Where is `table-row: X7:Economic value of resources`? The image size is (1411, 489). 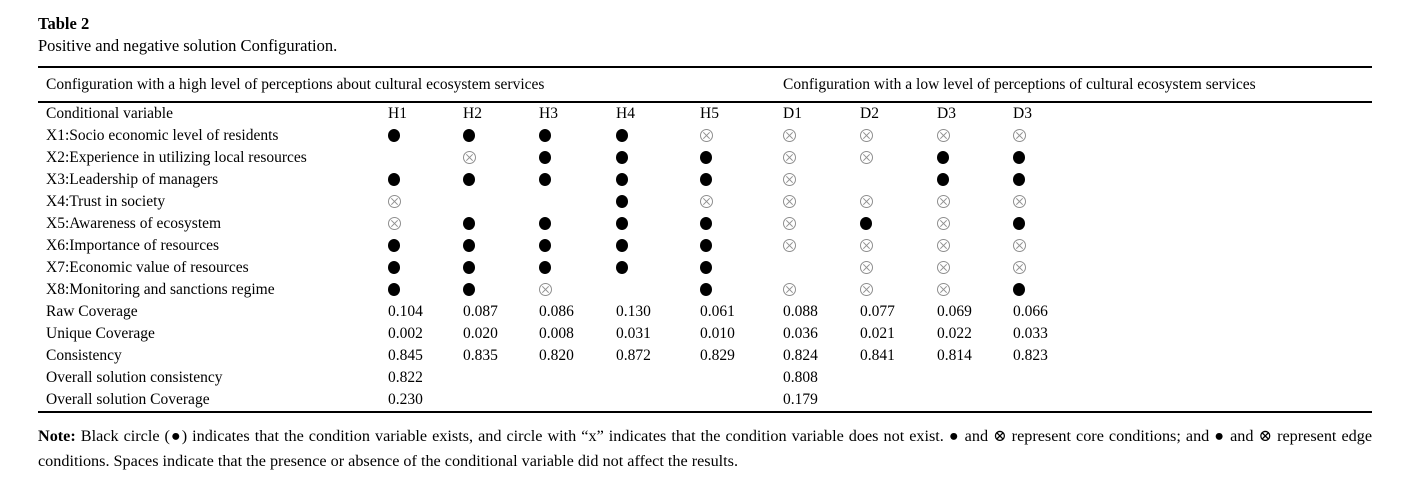
table-row: X7:Economic value of resources is located at coordinates (705, 268).